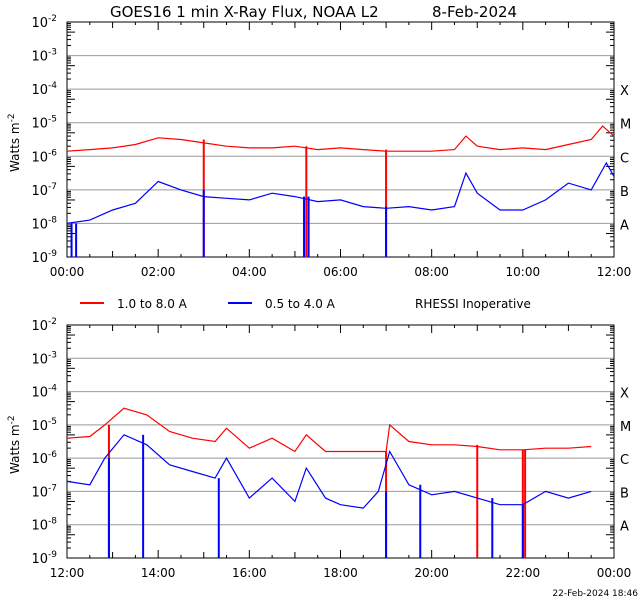 This screenshot has height=604, width=640. Describe the element at coordinates (14, 444) in the screenshot. I see `ylabel-bottom: Watts m-2` at that location.